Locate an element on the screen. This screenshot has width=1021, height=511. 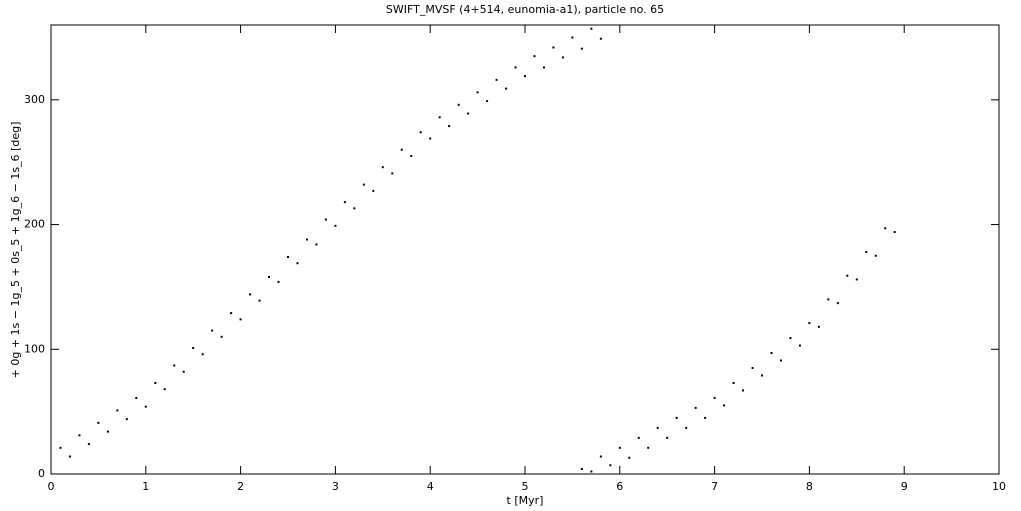
x-axis-label: t [Myr] is located at coordinates (525, 500).